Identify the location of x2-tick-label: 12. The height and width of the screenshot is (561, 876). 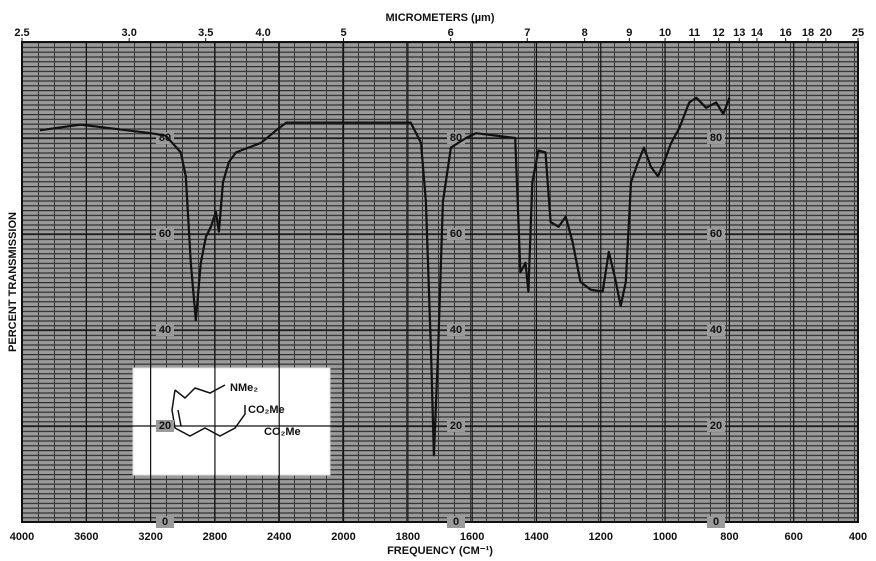
(719, 33).